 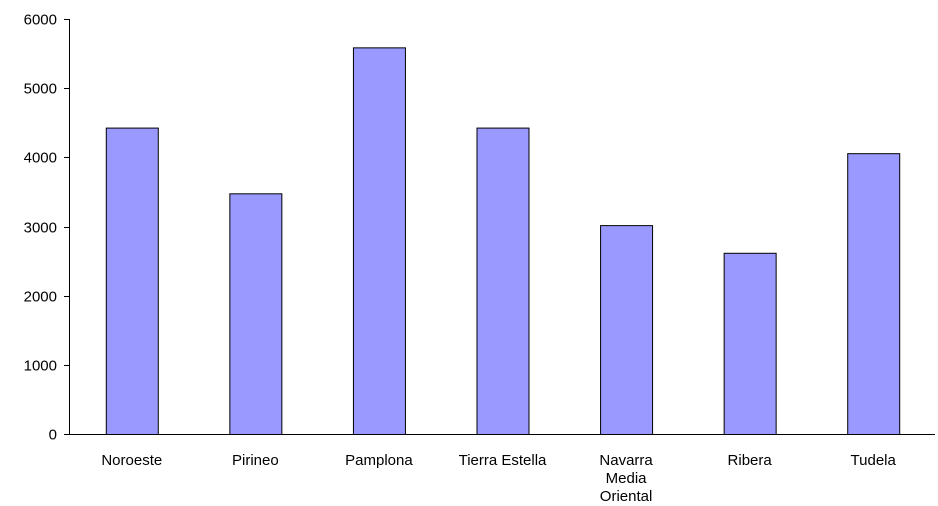 What do you see at coordinates (40, 228) in the screenshot?
I see `y-tick-label: 3000` at bounding box center [40, 228].